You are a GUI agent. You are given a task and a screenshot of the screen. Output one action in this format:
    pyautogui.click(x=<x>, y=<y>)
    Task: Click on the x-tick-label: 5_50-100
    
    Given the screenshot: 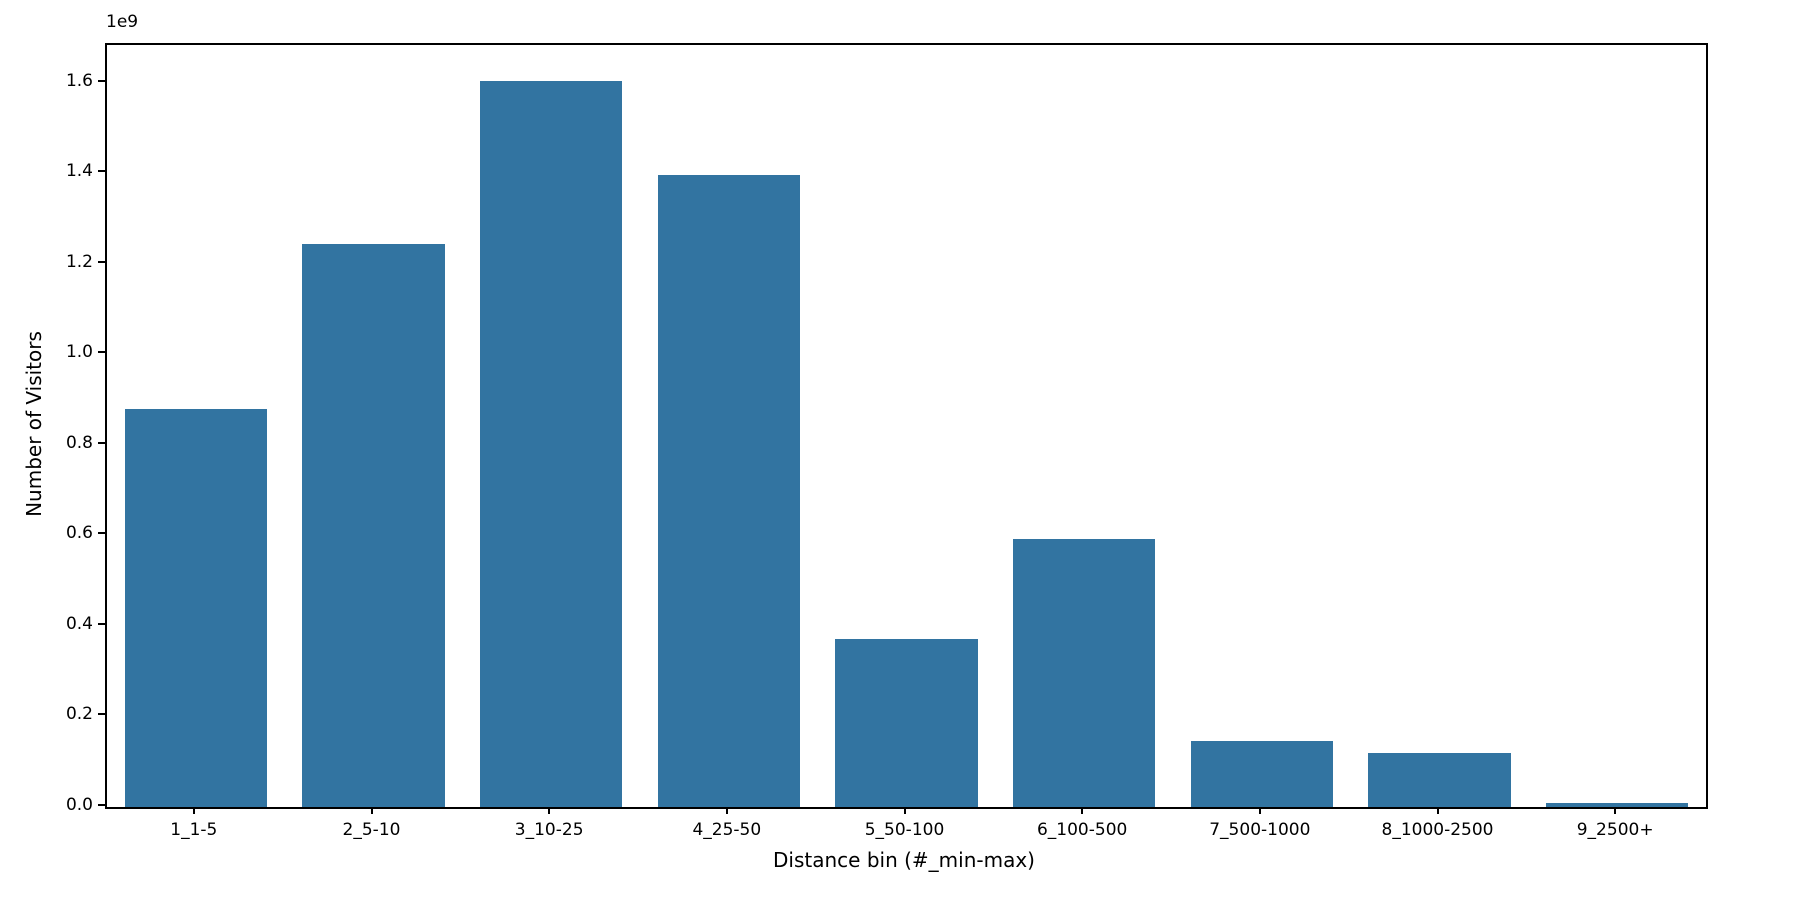 What is the action you would take?
    pyautogui.click(x=904, y=830)
    